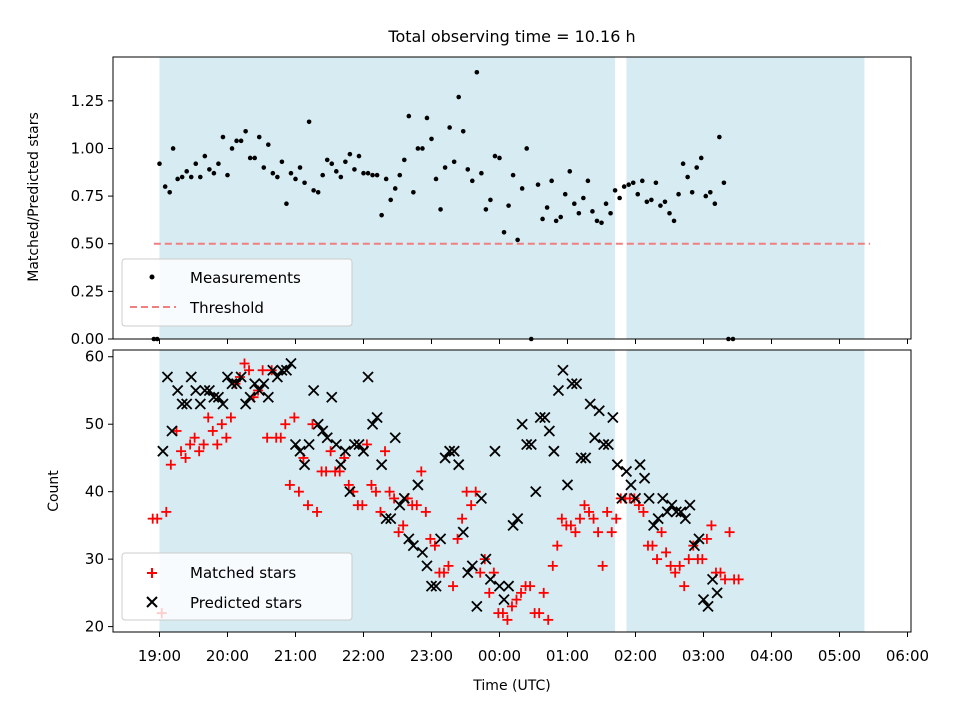 This screenshot has width=960, height=720. What do you see at coordinates (94, 559) in the screenshot?
I see `y-tick-label: 30` at bounding box center [94, 559].